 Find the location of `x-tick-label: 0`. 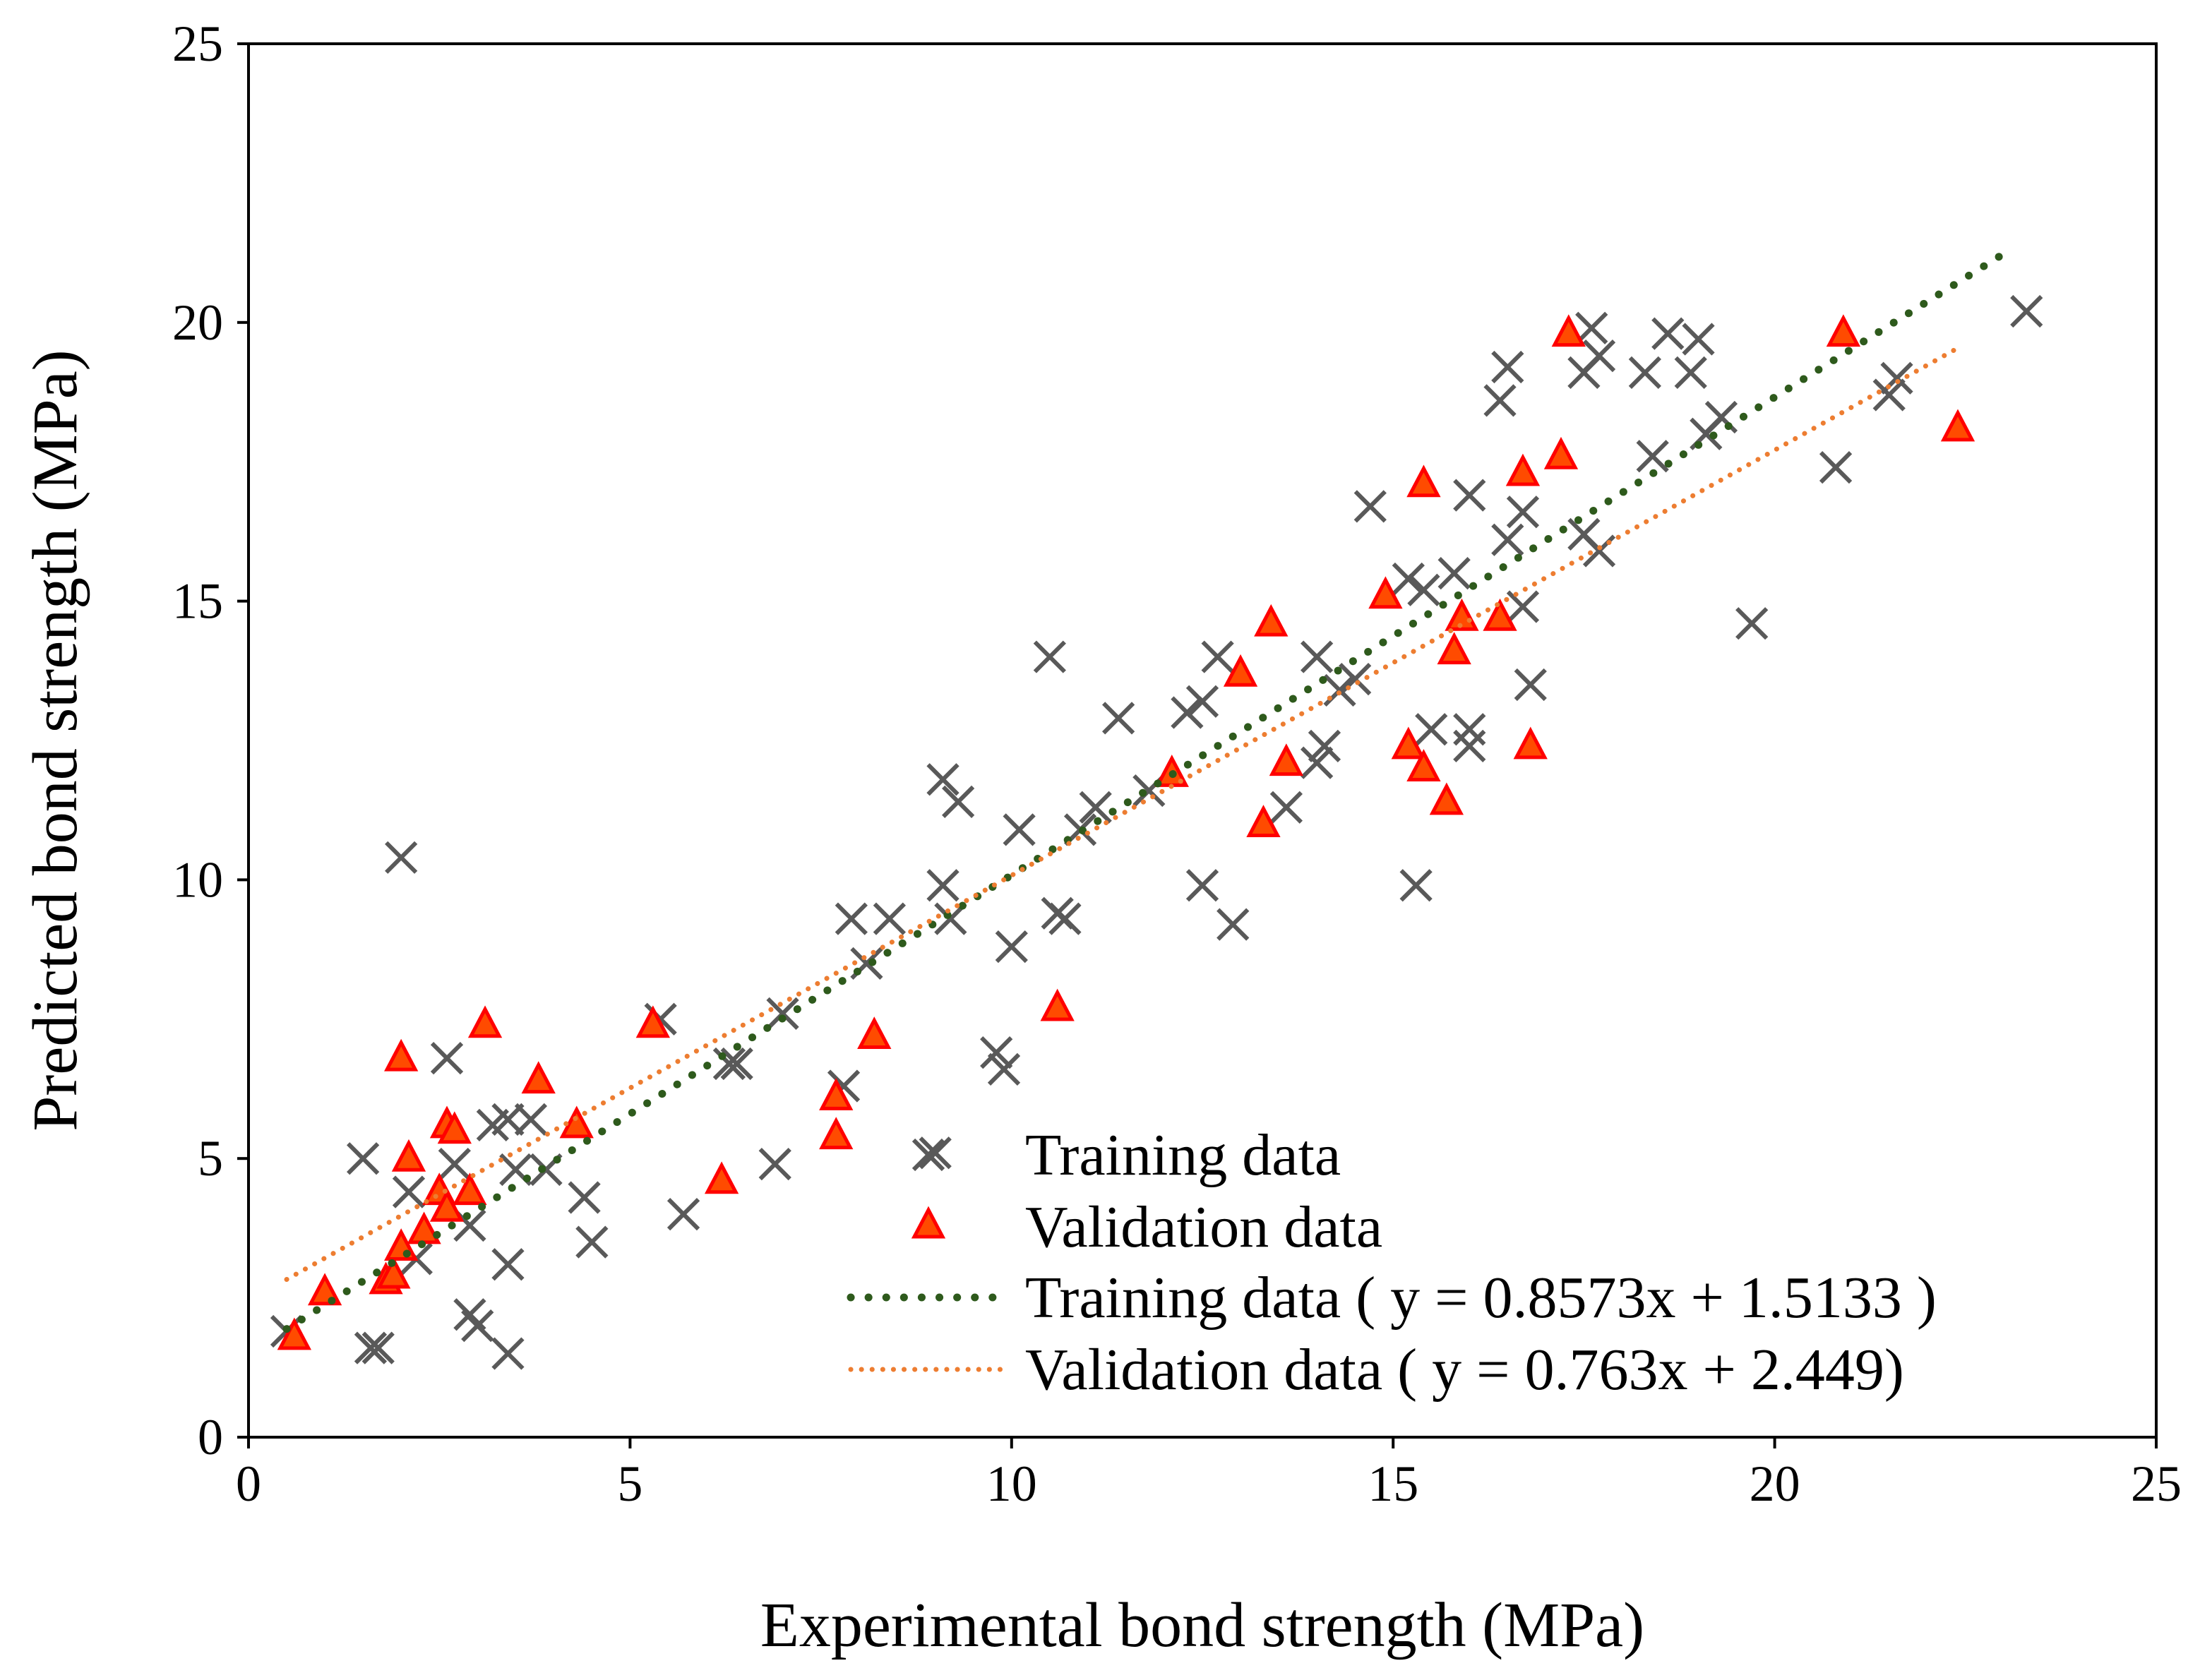

x-tick-label: 0 is located at coordinates (248, 1484).